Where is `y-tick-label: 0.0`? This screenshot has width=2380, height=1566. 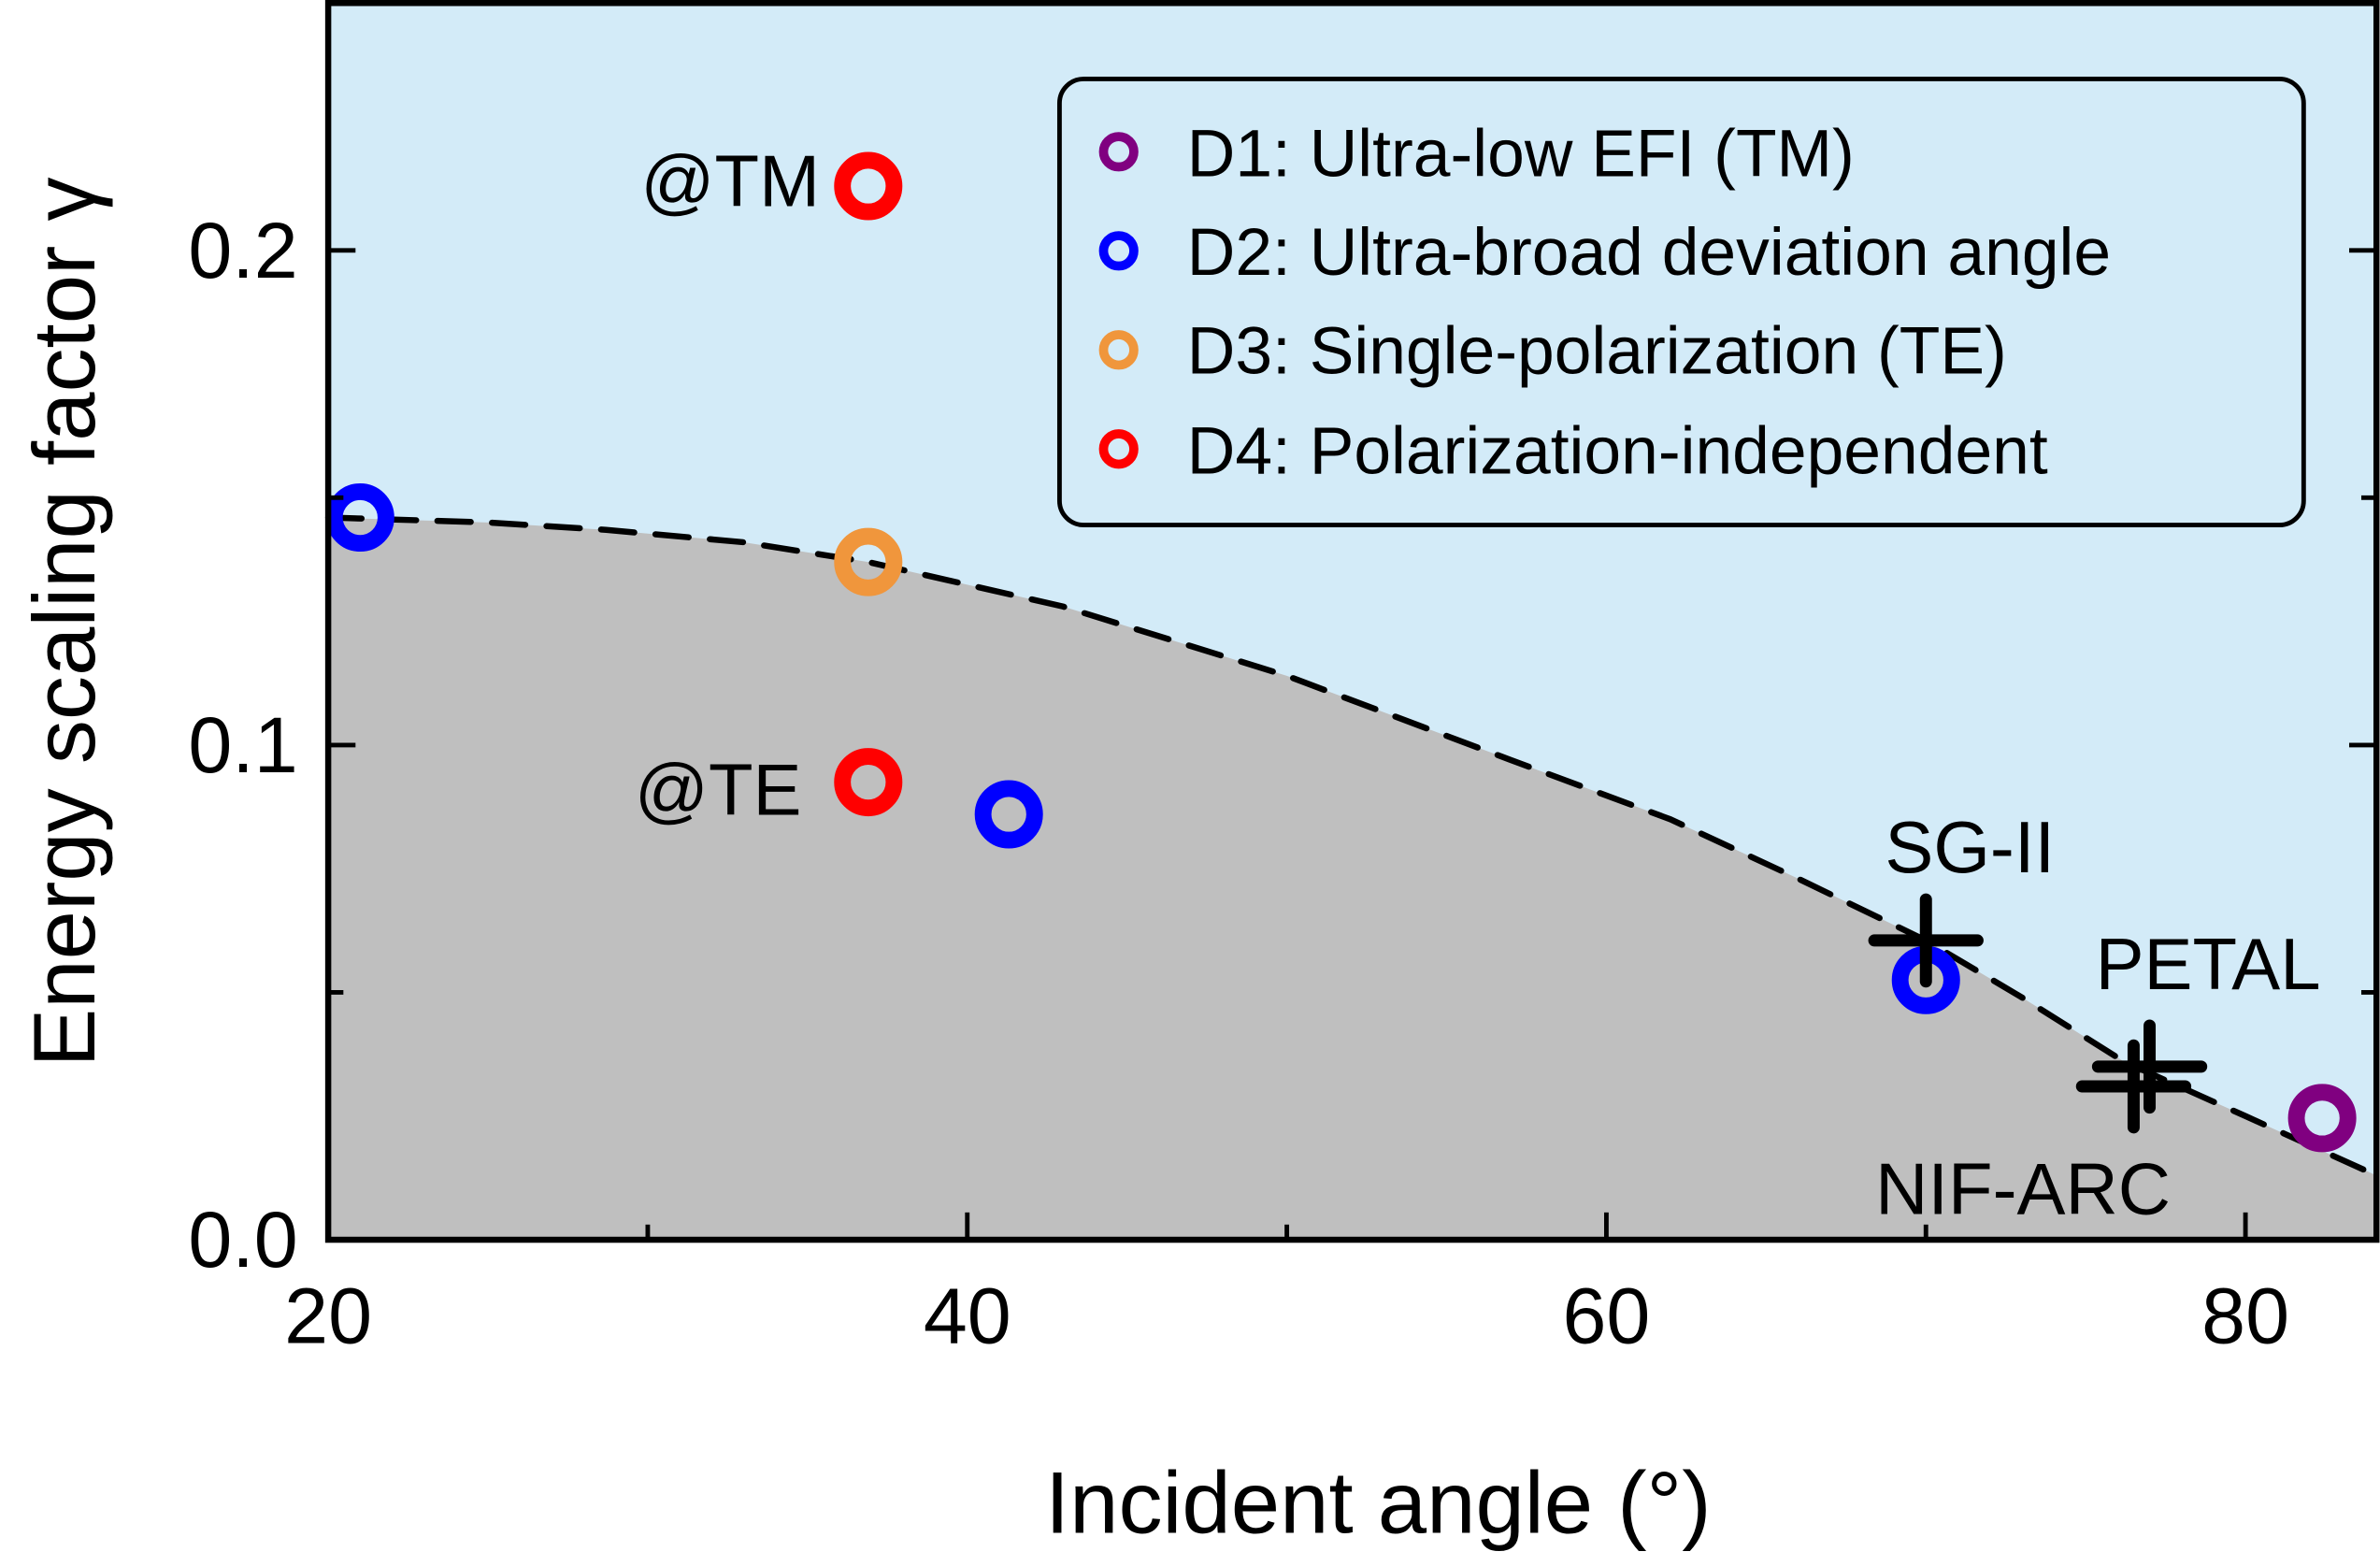 y-tick-label: 0.0 is located at coordinates (242, 1240).